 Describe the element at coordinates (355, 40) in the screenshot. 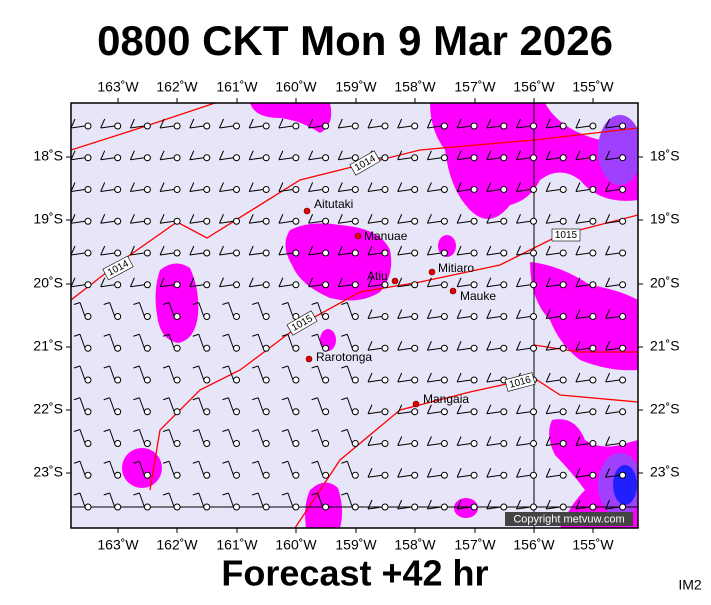

I see `title: 0800 CKT Mon 9 Mar 2026` at that location.